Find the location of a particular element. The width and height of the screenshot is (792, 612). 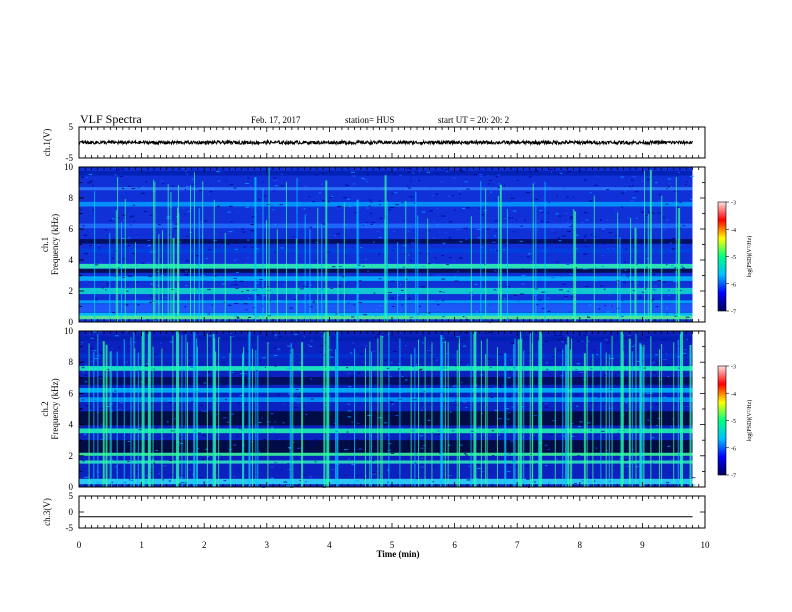

y-tick-label: -5 is located at coordinates (70, 158).